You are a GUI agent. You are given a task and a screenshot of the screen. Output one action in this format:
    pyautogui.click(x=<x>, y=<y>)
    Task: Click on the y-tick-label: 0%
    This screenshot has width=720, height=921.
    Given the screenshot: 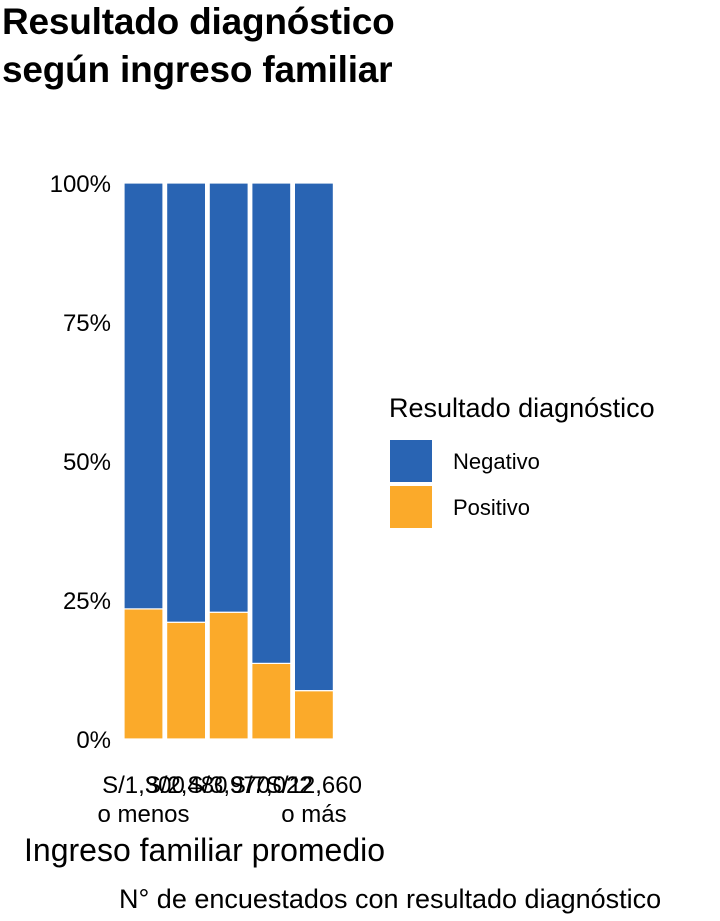 What is the action you would take?
    pyautogui.click(x=93, y=740)
    